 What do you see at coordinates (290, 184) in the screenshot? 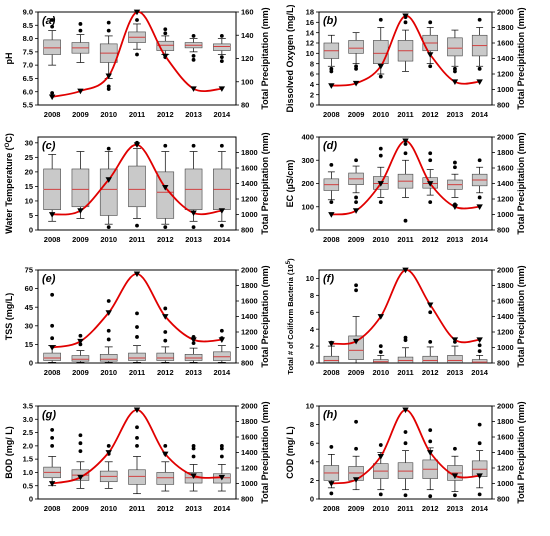
I see `y-axis-label: EC (µS/cm)` at bounding box center [290, 184].